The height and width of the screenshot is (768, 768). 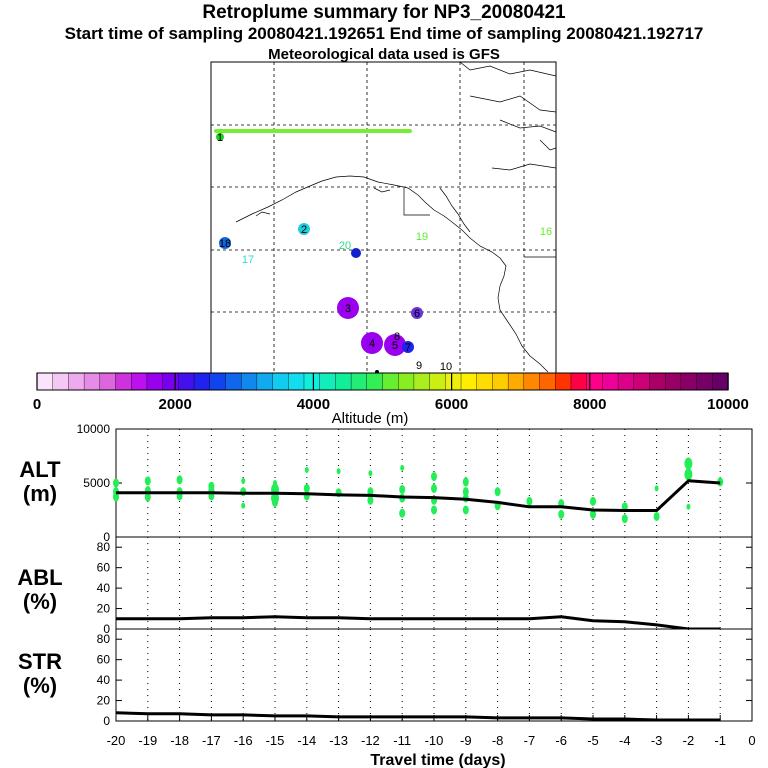 What do you see at coordinates (94, 429) in the screenshot?
I see `y-tick-label: 10000` at bounding box center [94, 429].